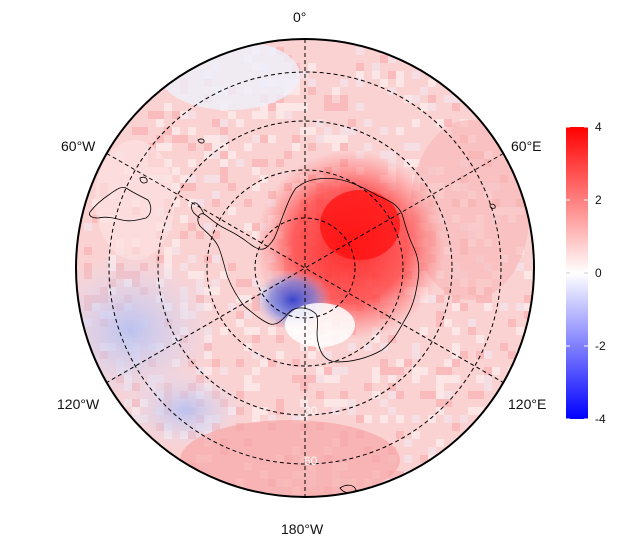 This screenshot has width=625, height=552. Describe the element at coordinates (492, 206) in the screenshot. I see `kerguelen-island` at that location.